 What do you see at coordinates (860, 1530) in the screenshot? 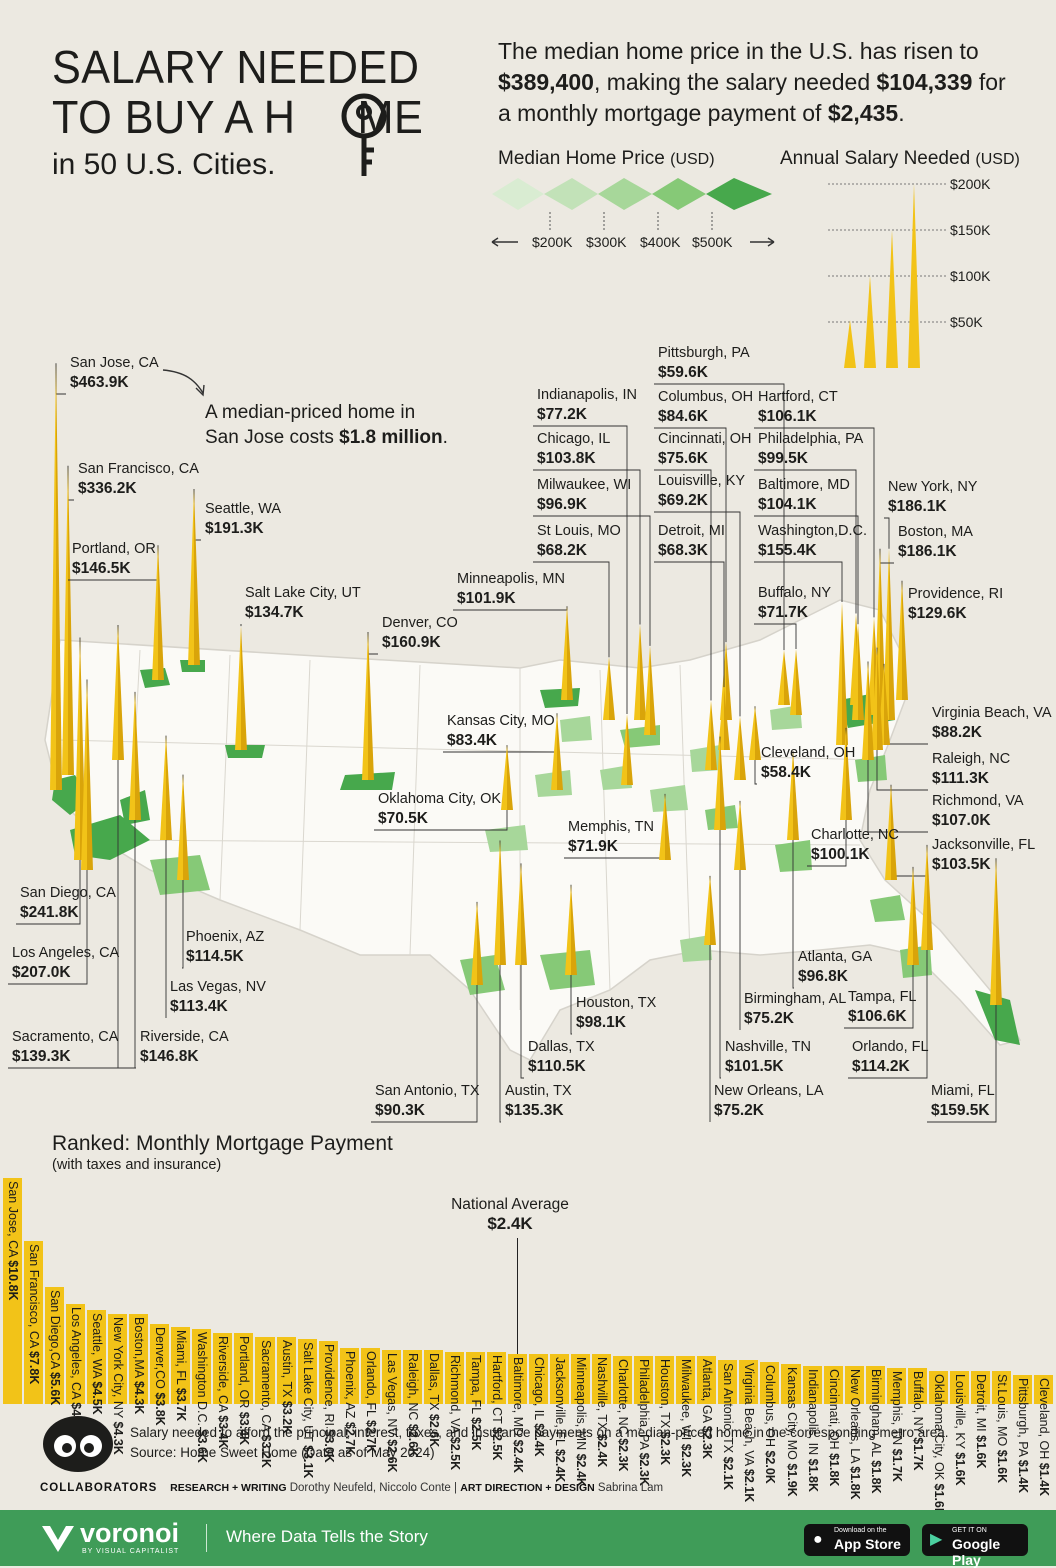
I see `app-store-small: Download on the` at bounding box center [860, 1530].